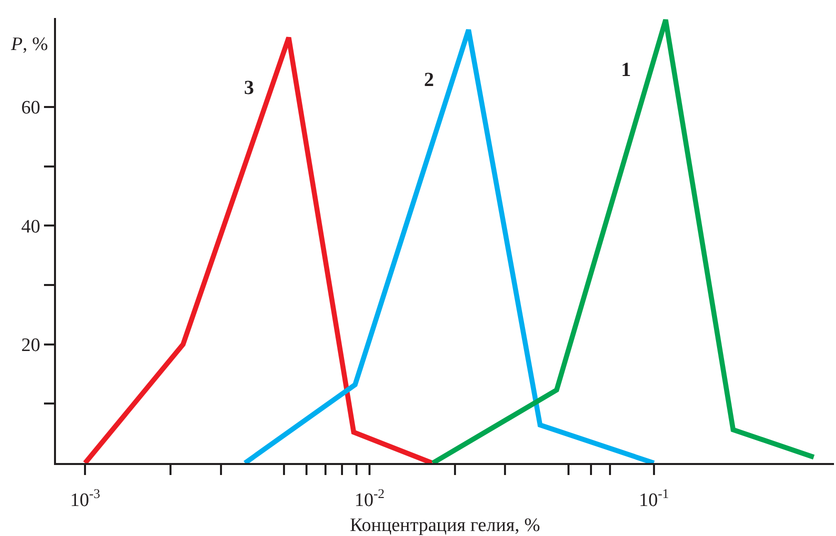 This screenshot has height=536, width=836. Describe the element at coordinates (249, 88) in the screenshot. I see `series-label: 3` at that location.